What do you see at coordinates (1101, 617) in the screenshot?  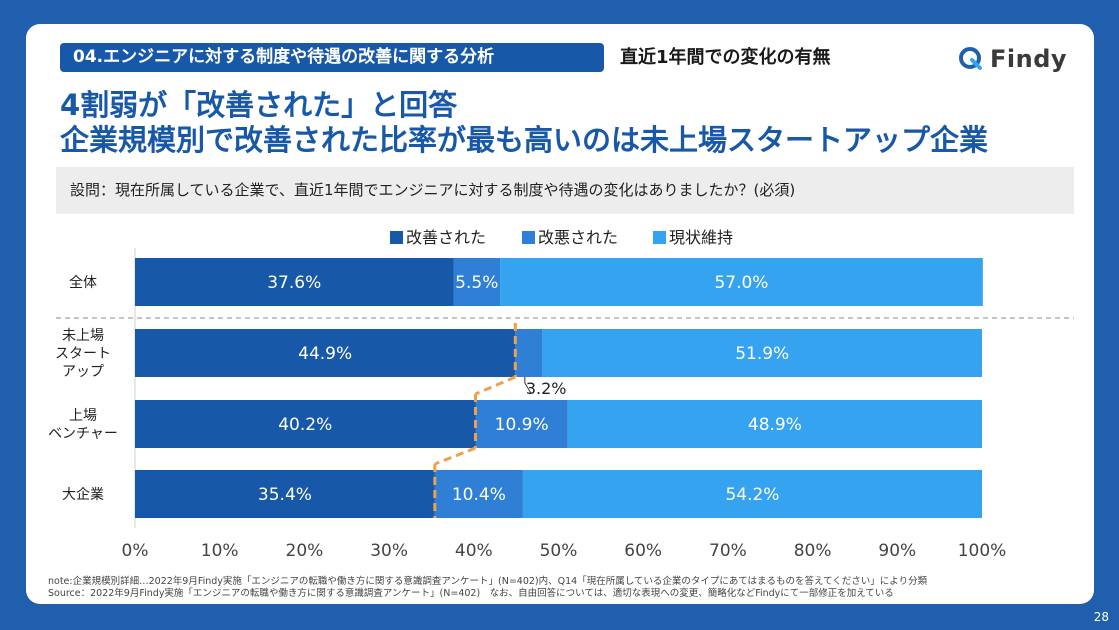 I see `page-number: 28` at bounding box center [1101, 617].